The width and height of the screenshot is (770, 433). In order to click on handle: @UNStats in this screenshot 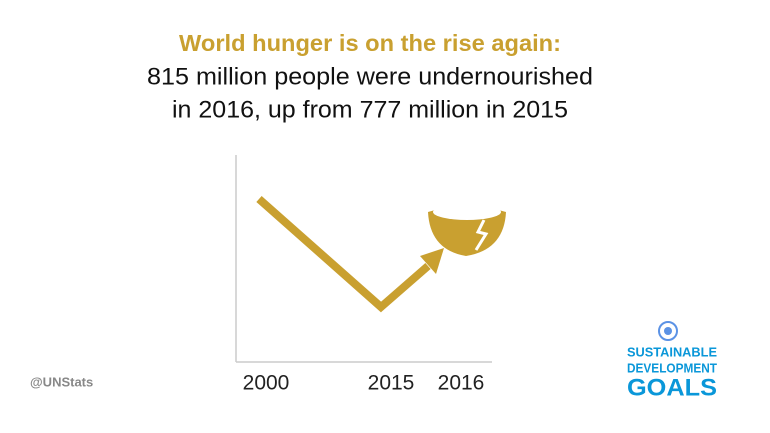, I will do `click(61, 381)`.